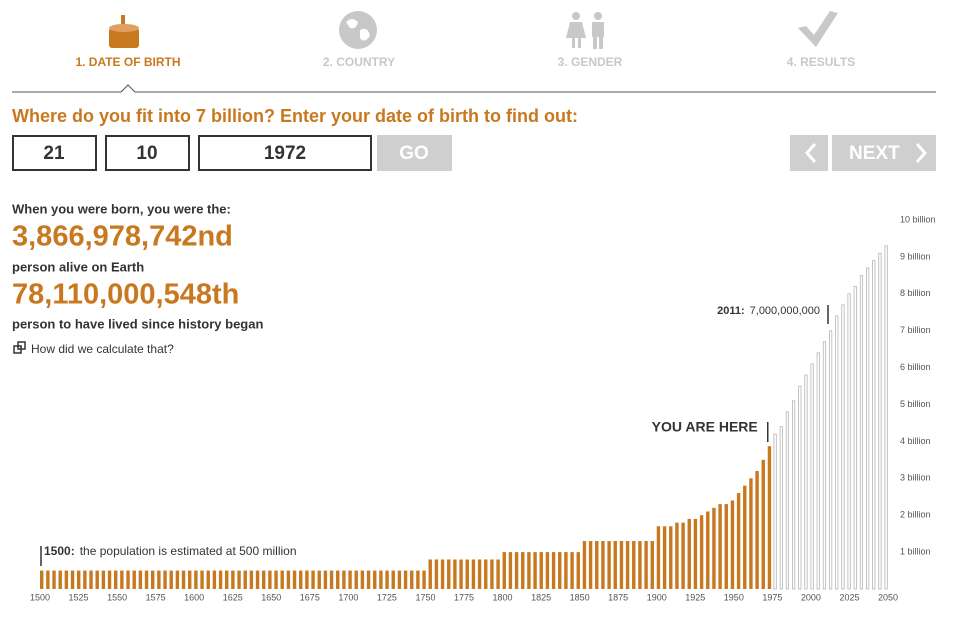 This screenshot has width=960, height=621. What do you see at coordinates (348, 597) in the screenshot?
I see `x-tick-label: 1700` at bounding box center [348, 597].